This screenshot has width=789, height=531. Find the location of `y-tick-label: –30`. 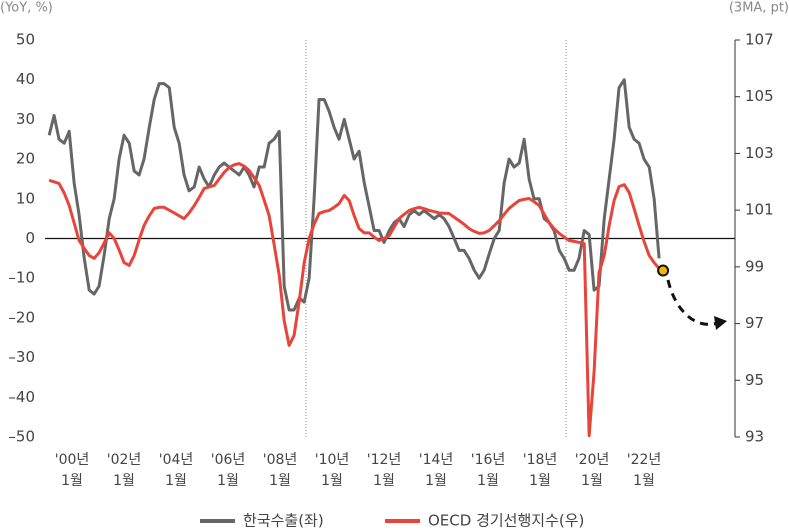

y-tick-label: –30 is located at coordinates (21, 357).